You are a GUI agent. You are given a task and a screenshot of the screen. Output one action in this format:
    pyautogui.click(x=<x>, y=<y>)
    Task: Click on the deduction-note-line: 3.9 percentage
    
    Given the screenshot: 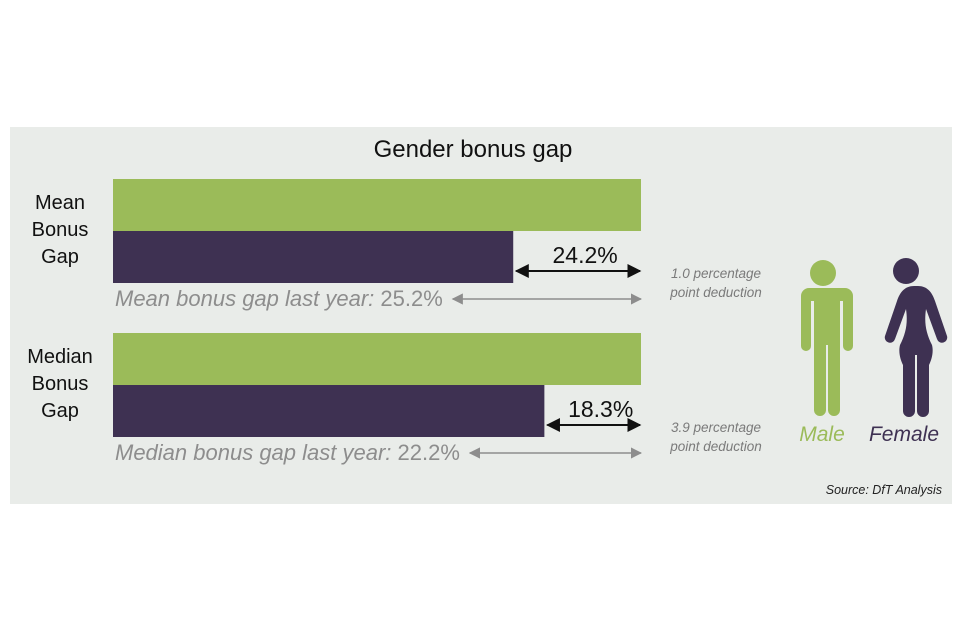 What is the action you would take?
    pyautogui.click(x=716, y=427)
    